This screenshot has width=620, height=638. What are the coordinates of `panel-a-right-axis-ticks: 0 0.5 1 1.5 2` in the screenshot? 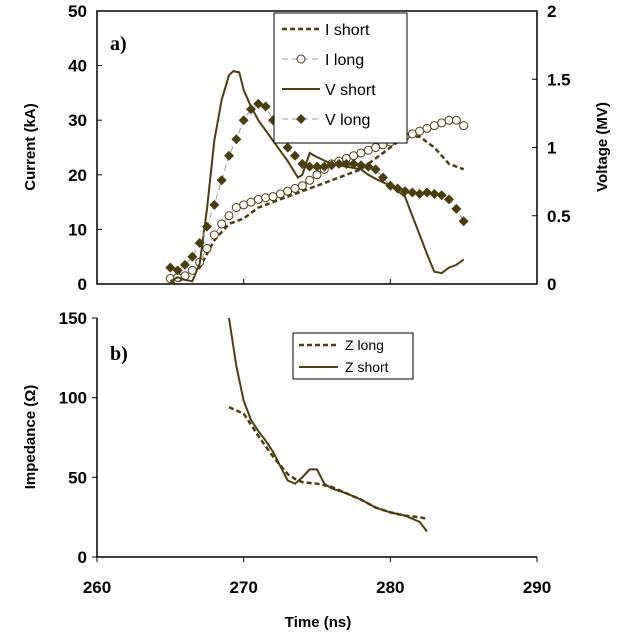 It's located at (551, 148).